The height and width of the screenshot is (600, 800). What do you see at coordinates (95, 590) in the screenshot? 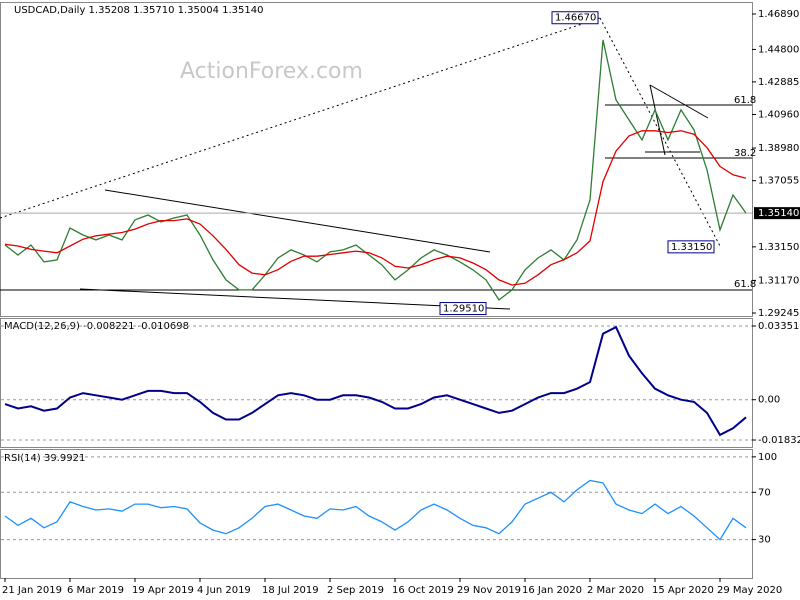
I see `x-tick-label: 6 Mar 2019` at bounding box center [95, 590].